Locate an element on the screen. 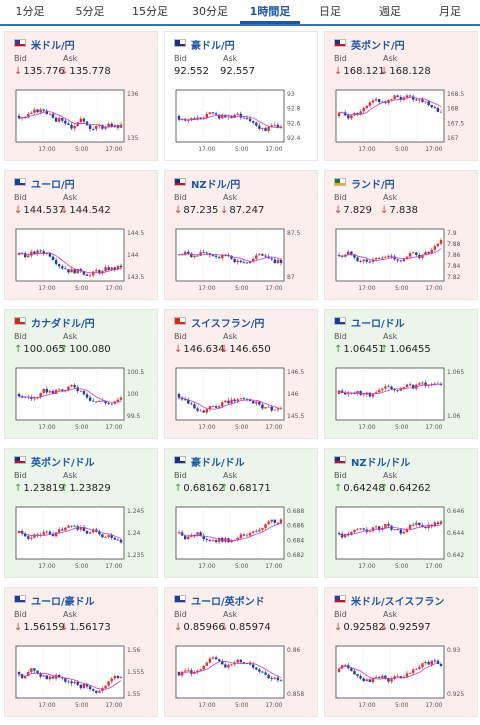 The image size is (480, 725). ask-value: ↓1.56173 is located at coordinates (85, 627).